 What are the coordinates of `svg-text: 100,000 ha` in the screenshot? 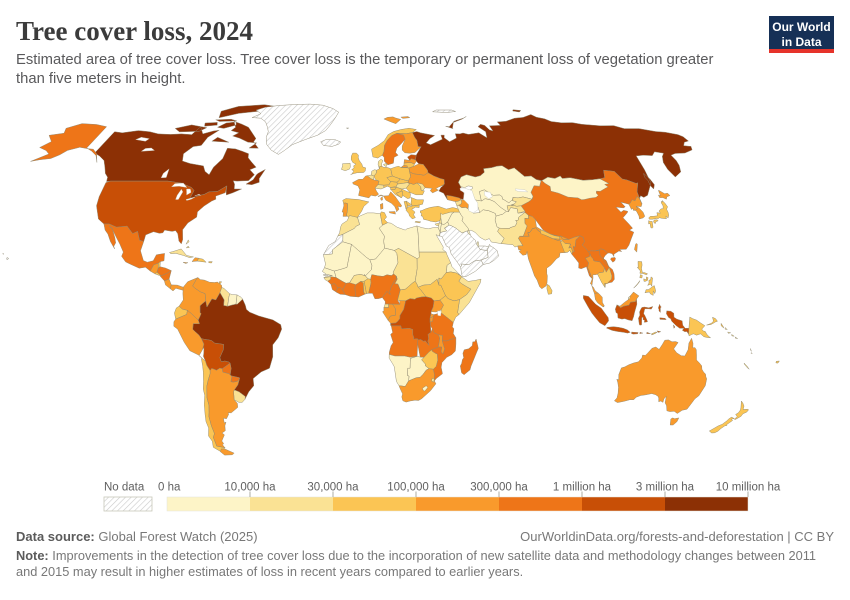 It's located at (416, 488).